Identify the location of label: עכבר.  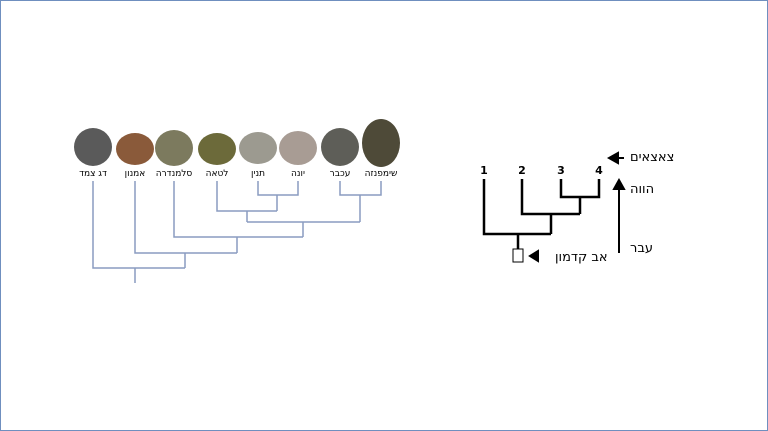
(340, 174).